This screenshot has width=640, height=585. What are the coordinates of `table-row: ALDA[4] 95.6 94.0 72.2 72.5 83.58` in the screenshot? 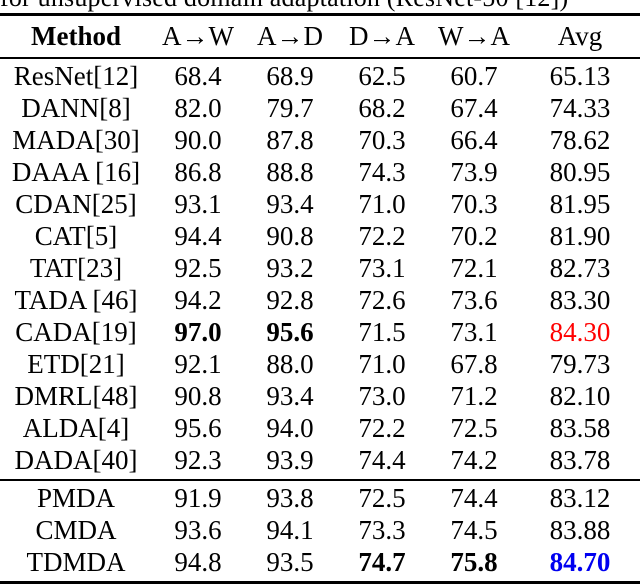 It's located at (320, 428).